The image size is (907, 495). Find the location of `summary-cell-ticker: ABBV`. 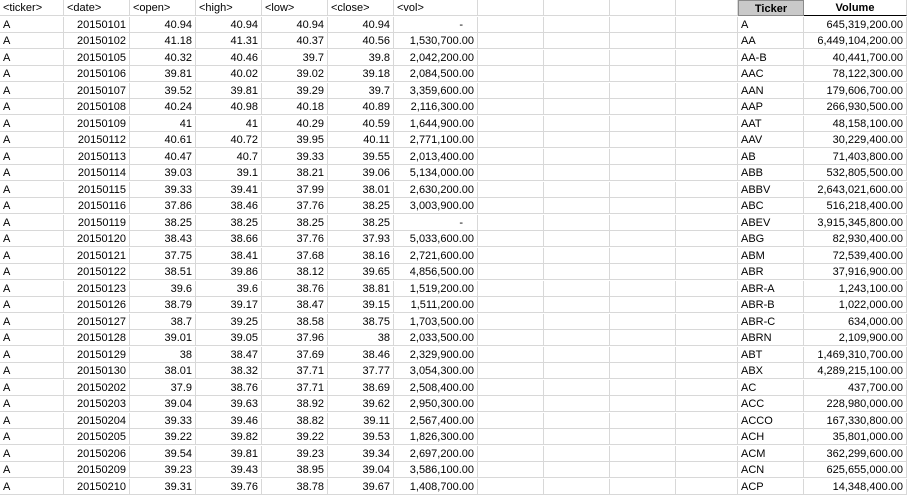

summary-cell-ticker: ABBV is located at coordinates (771, 189).